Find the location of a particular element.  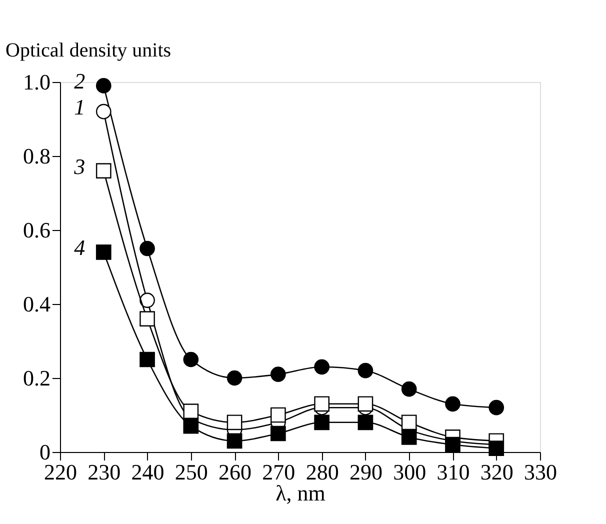

x-tick-label: 320 is located at coordinates (497, 472).